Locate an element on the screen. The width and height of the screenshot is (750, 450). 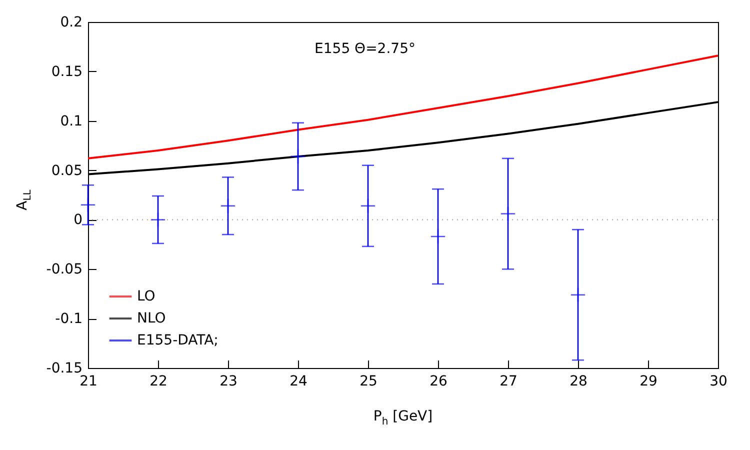
y-tick-label: -0.15 is located at coordinates (64, 368).